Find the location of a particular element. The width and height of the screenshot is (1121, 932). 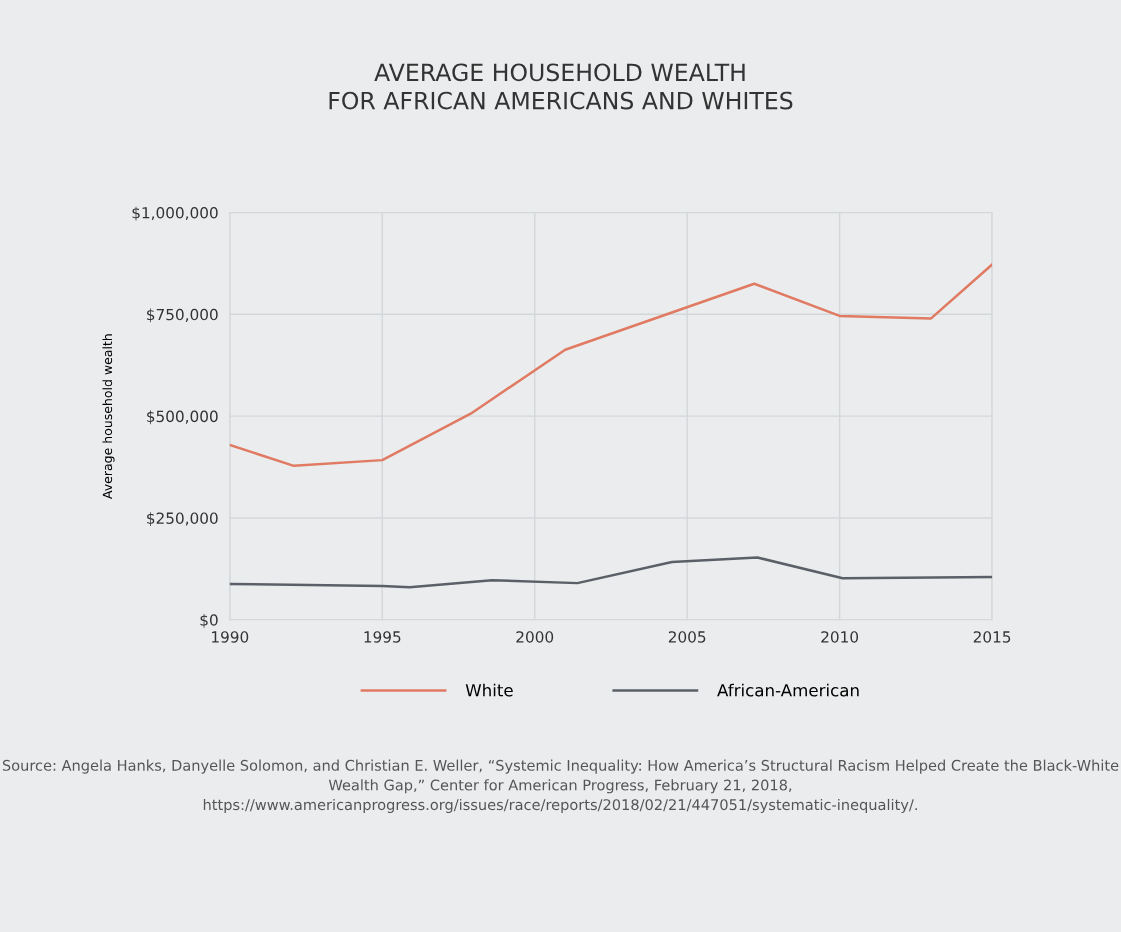

y-tick-label: $500,000 is located at coordinates (182, 417).